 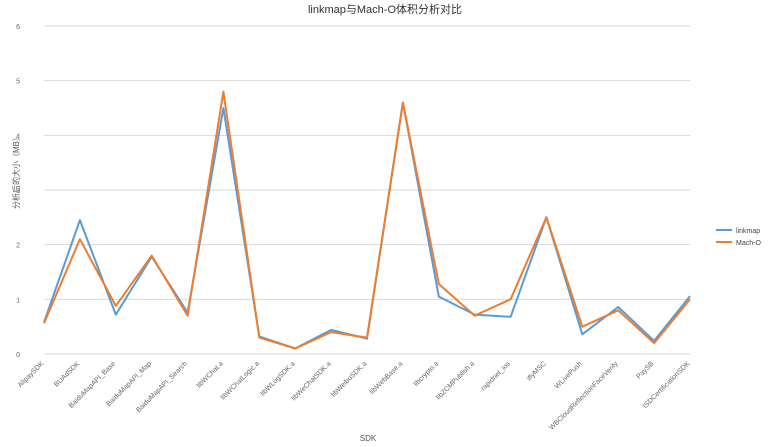 What do you see at coordinates (18, 300) in the screenshot?
I see `y-tick-label: 1` at bounding box center [18, 300].